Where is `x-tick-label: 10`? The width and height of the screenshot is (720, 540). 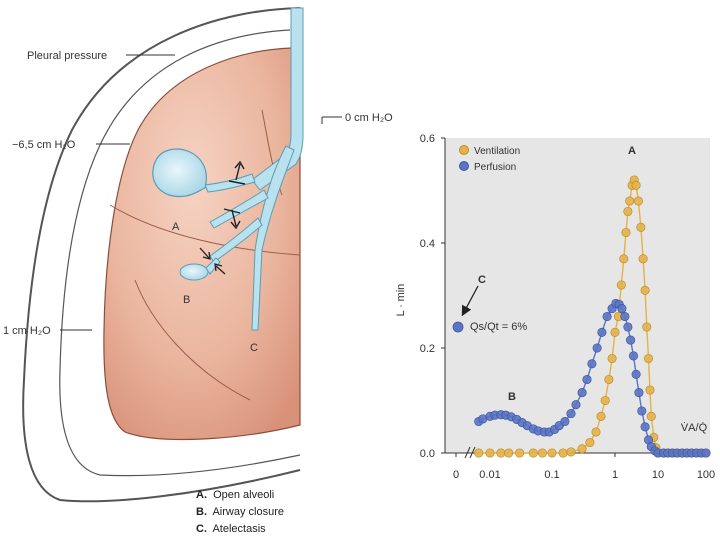
x-tick-label: 10 is located at coordinates (658, 475).